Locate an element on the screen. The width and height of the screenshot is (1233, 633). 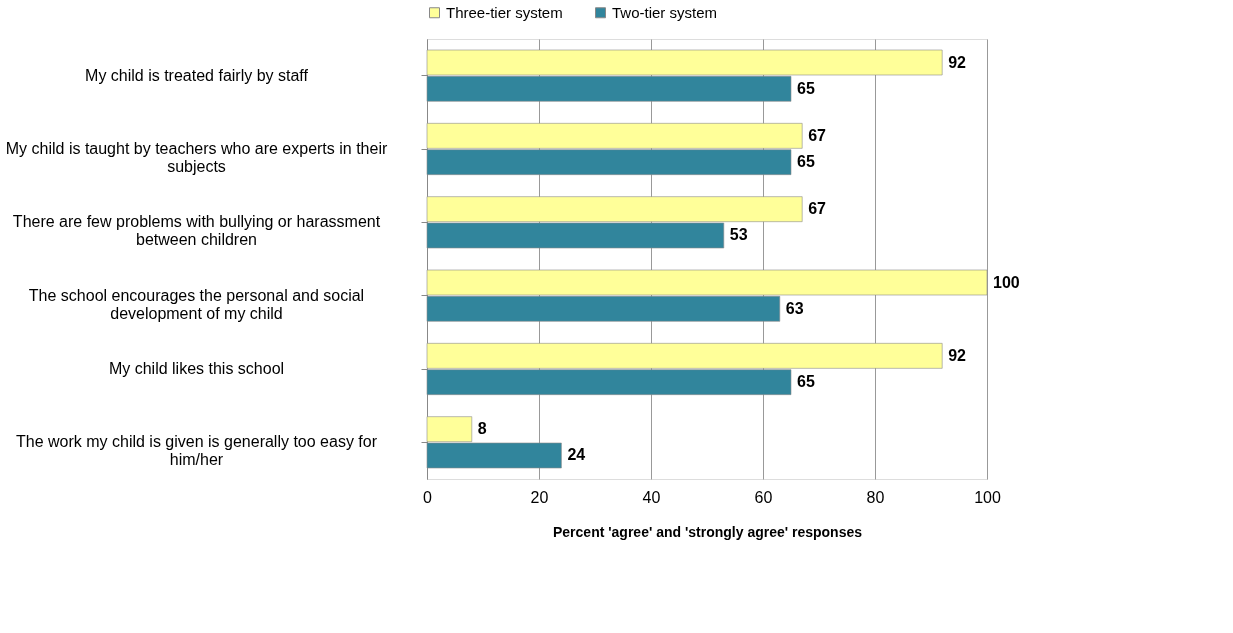
y-tick-label: My child likes this school is located at coordinates (196, 368).